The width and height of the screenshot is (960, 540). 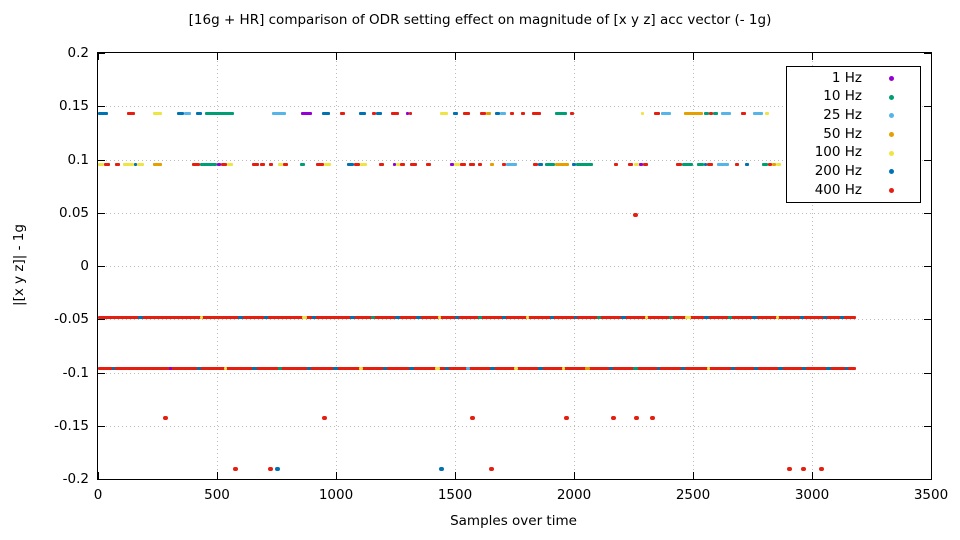 What do you see at coordinates (838, 171) in the screenshot?
I see `legend-label: 200 Hz` at bounding box center [838, 171].